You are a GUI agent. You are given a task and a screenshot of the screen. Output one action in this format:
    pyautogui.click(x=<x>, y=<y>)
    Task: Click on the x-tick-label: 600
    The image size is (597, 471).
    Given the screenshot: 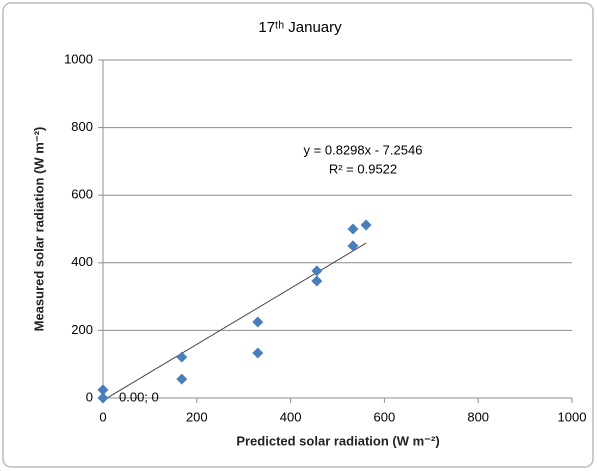 What is the action you would take?
    pyautogui.click(x=385, y=416)
    